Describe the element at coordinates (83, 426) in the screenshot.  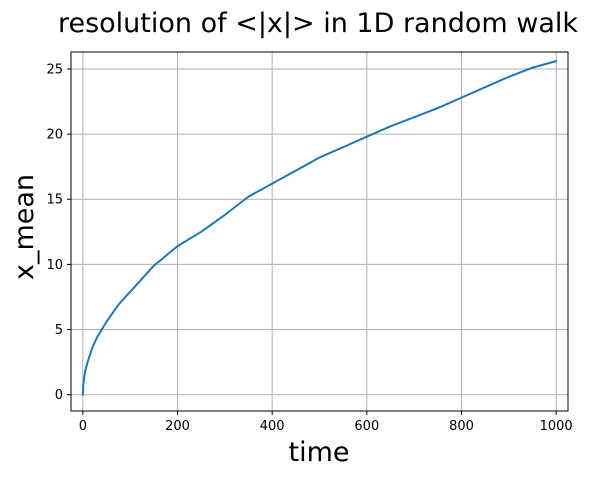
I see `x-tick-label: 0` at that location.